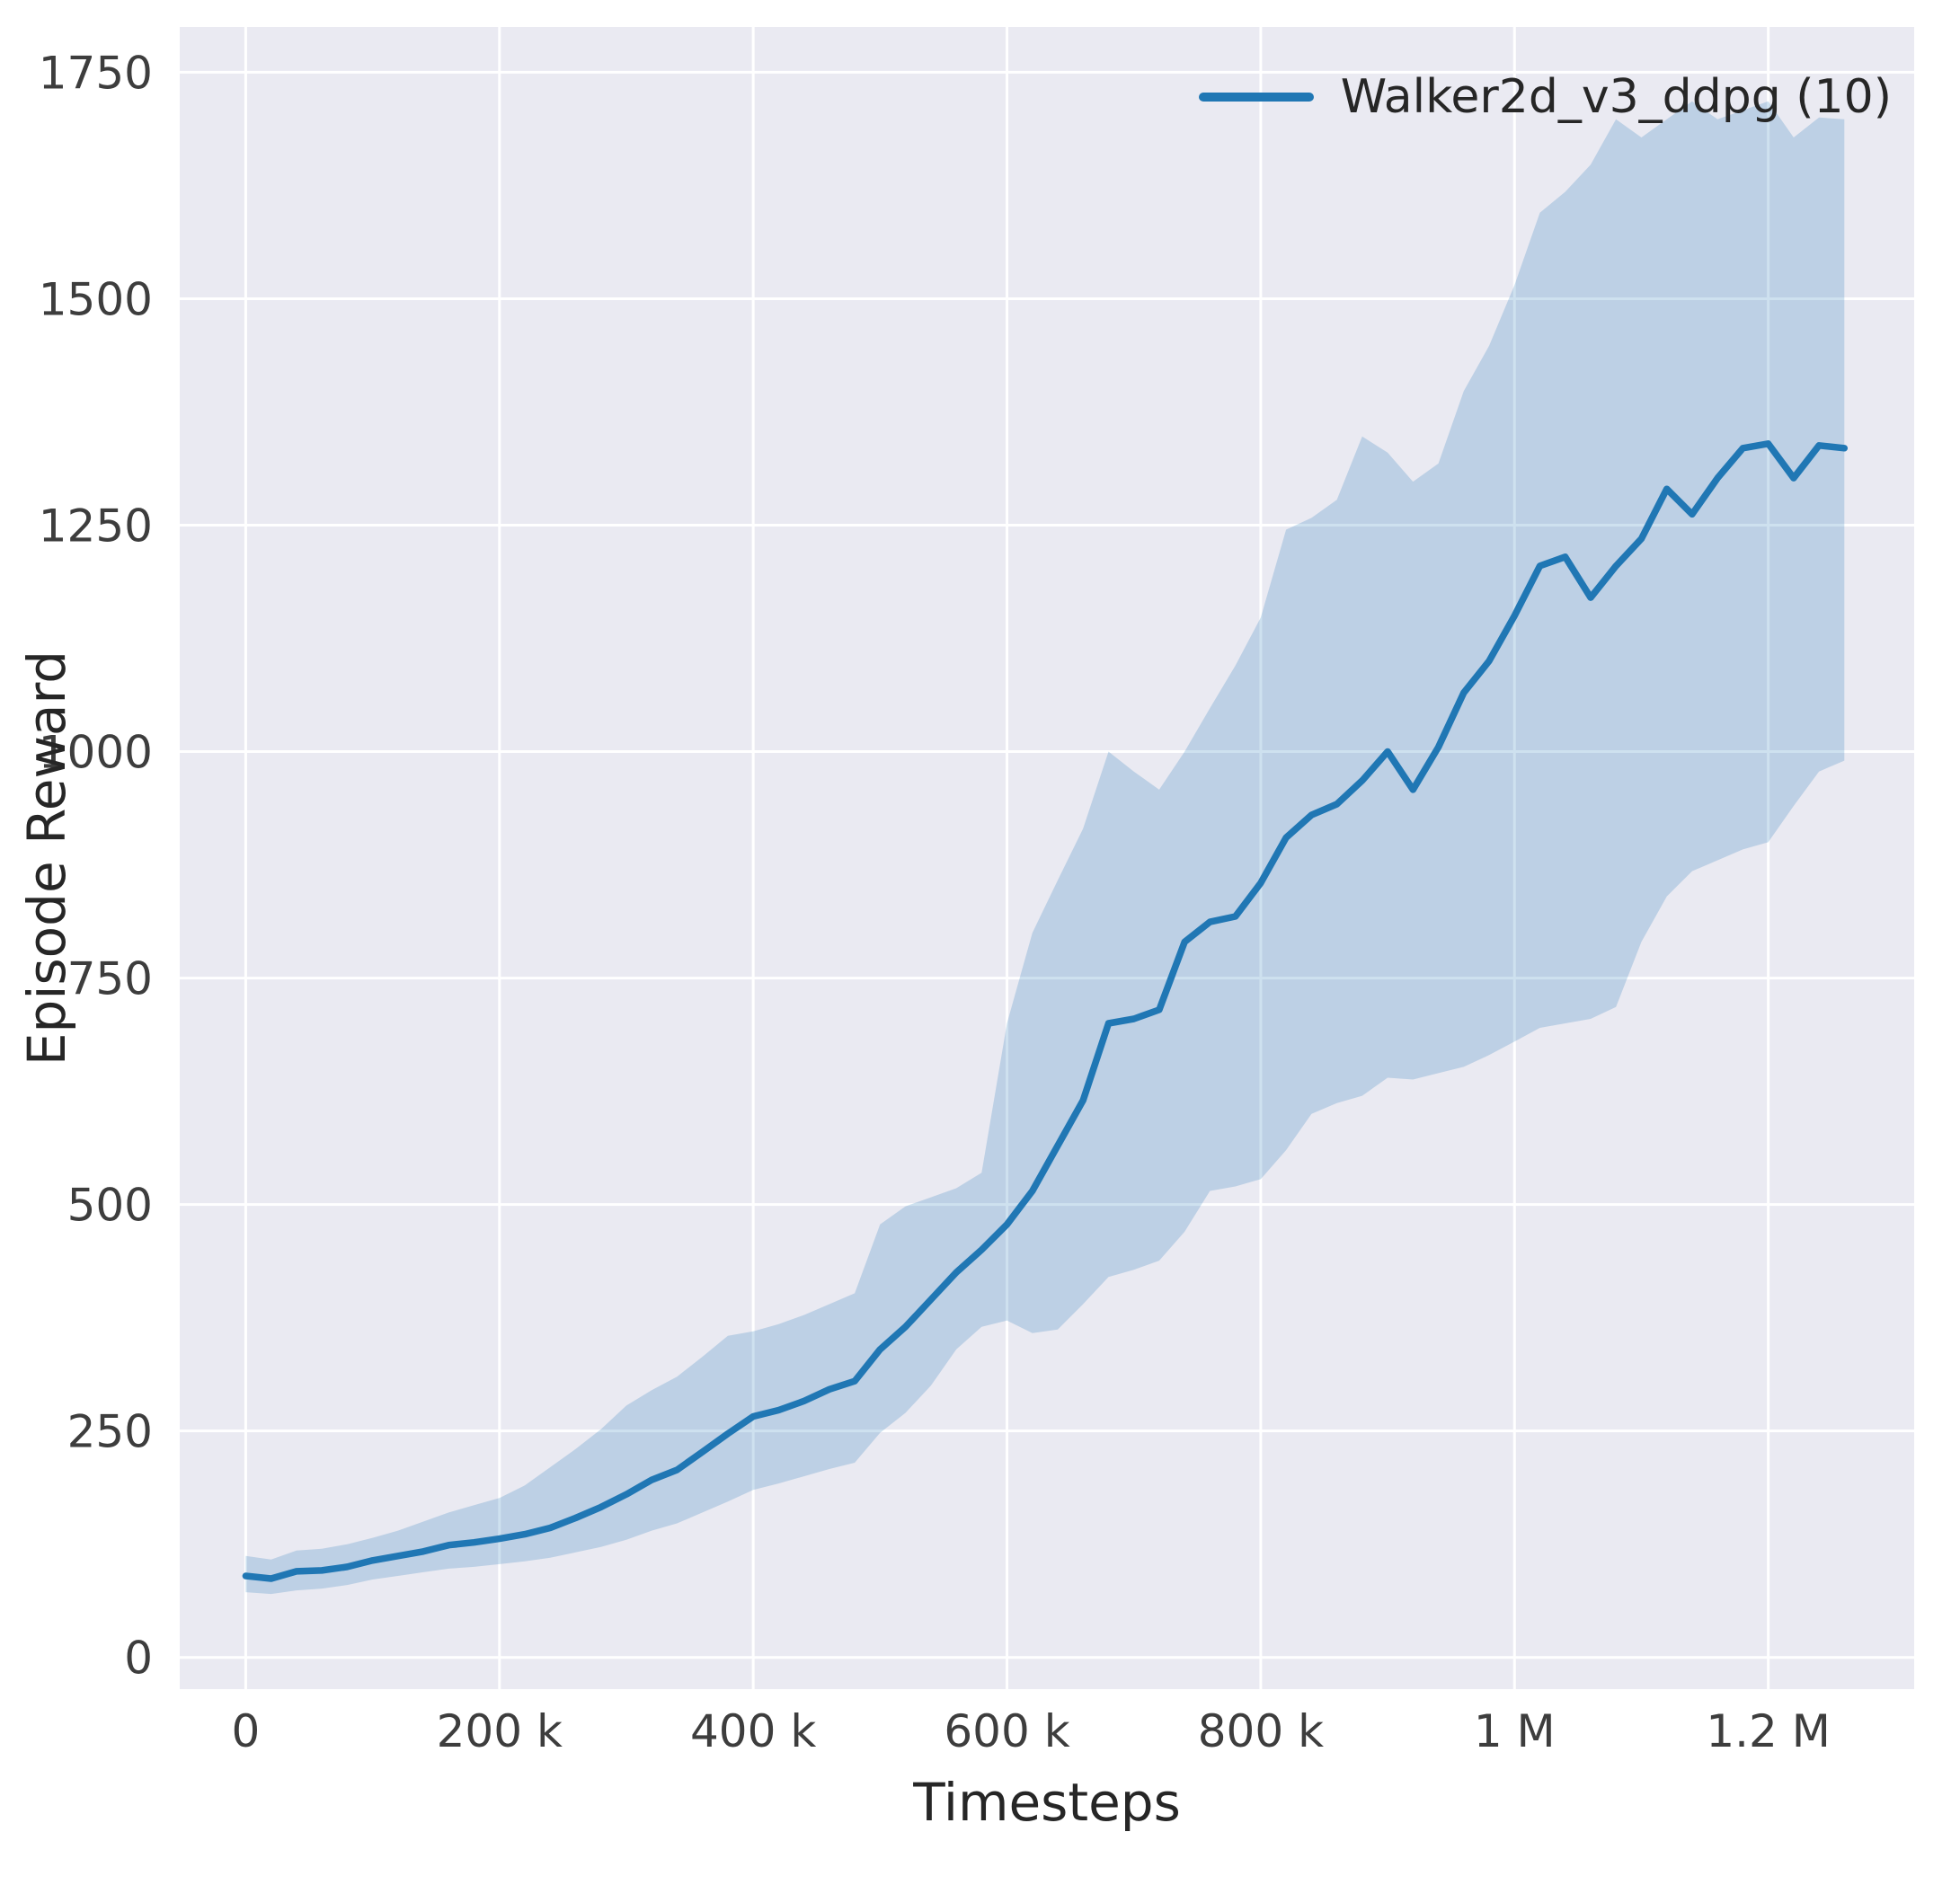 The height and width of the screenshot is (1885, 1960). What do you see at coordinates (500, 1731) in the screenshot?
I see `x-tick-label: 200 k` at bounding box center [500, 1731].